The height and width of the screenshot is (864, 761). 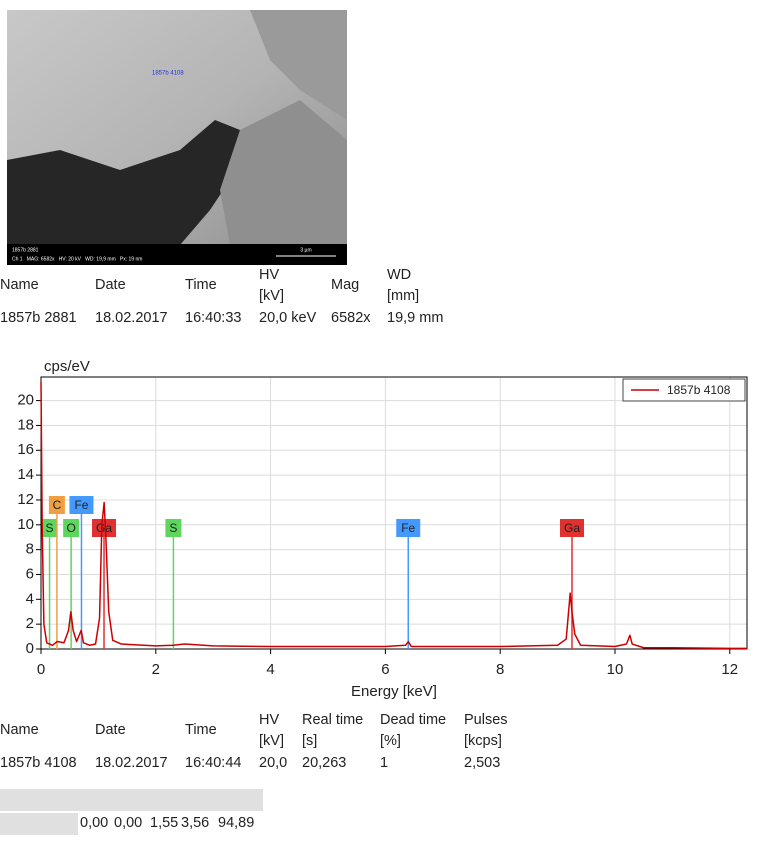 What do you see at coordinates (195, 823) in the screenshot?
I see `table-cell: 3,56` at bounding box center [195, 823].